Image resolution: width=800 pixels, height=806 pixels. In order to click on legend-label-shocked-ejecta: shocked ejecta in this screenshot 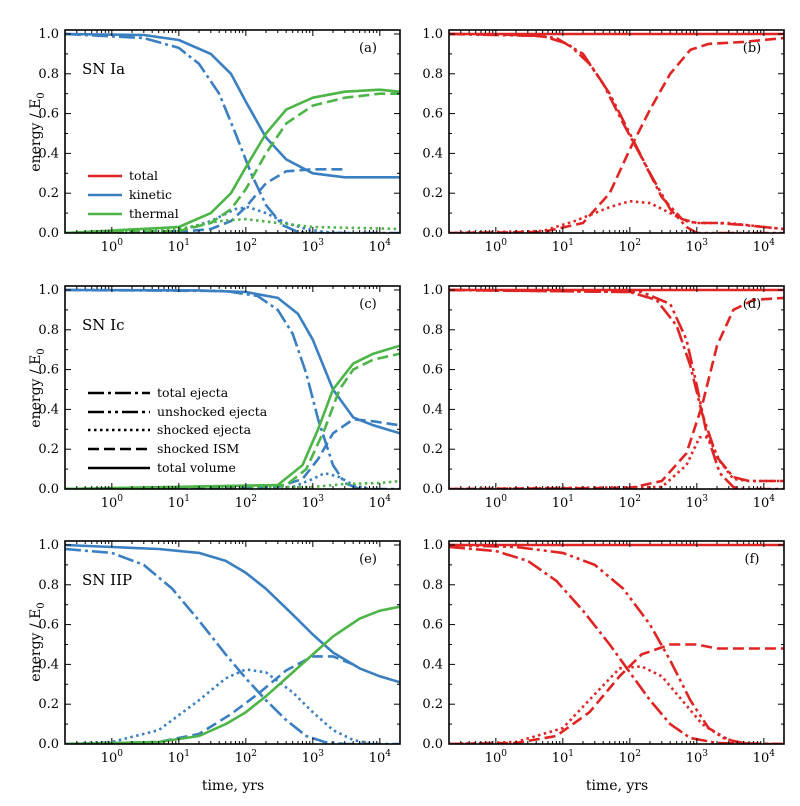, I will do `click(204, 429)`.